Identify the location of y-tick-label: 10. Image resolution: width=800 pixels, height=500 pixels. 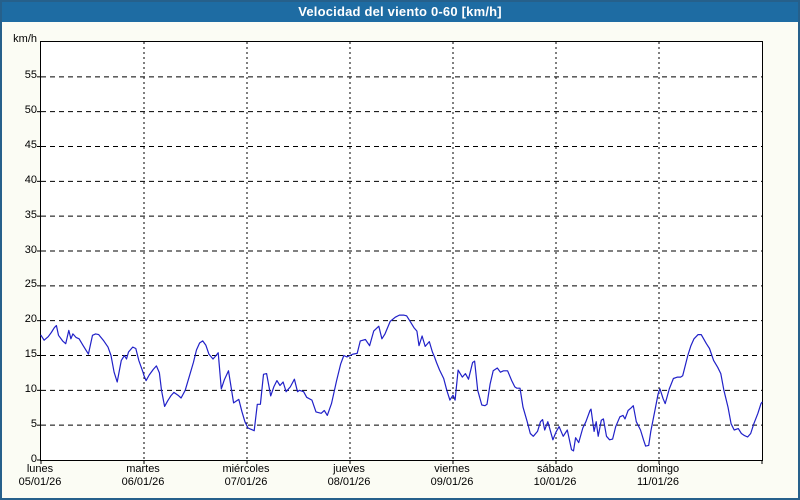
(30, 388).